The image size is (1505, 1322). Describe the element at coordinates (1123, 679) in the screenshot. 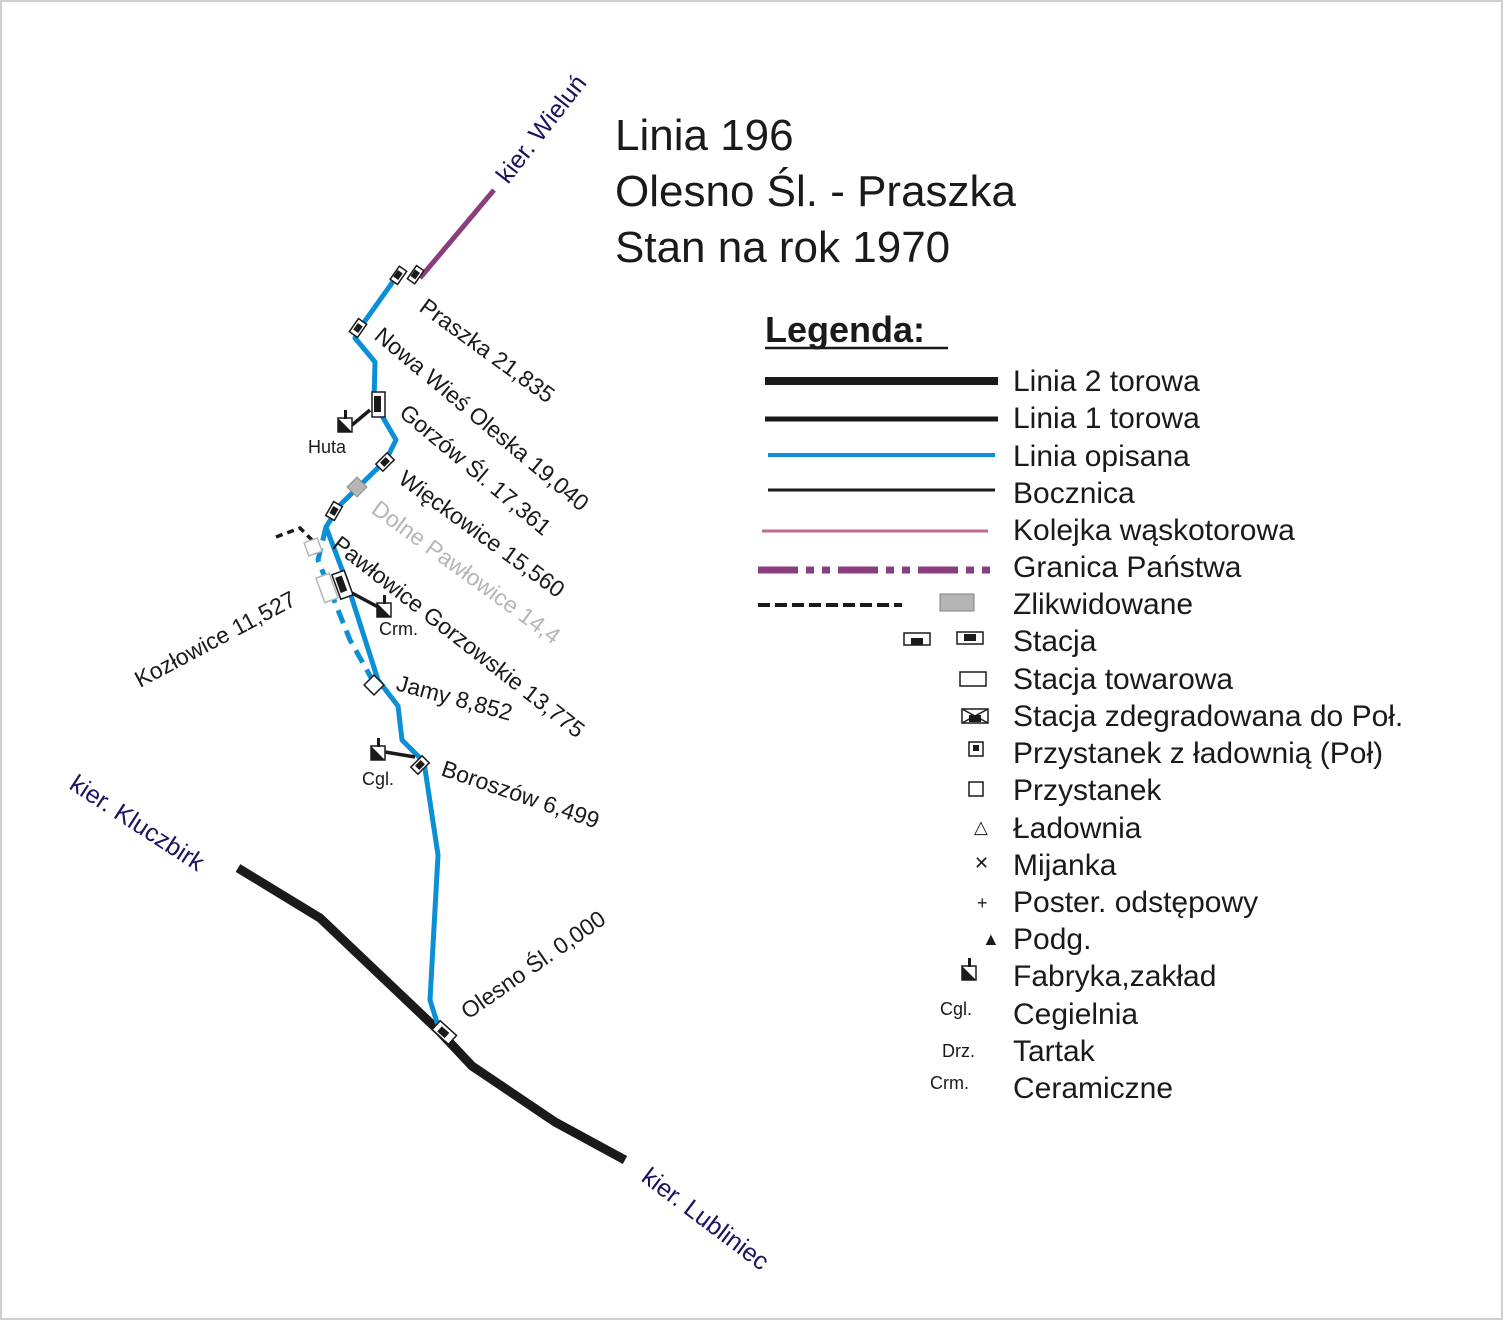

I see `legend-label-freight-station: Stacja towarowa` at that location.